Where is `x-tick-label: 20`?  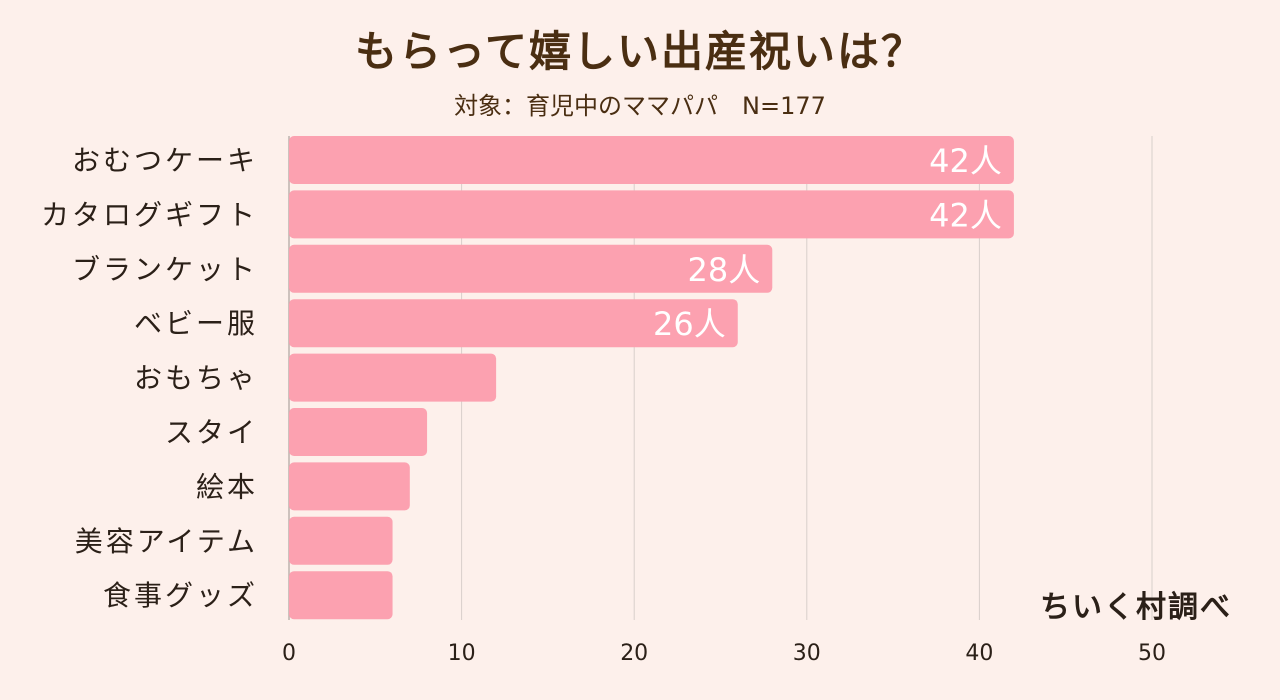
x-tick-label: 20 is located at coordinates (634, 653).